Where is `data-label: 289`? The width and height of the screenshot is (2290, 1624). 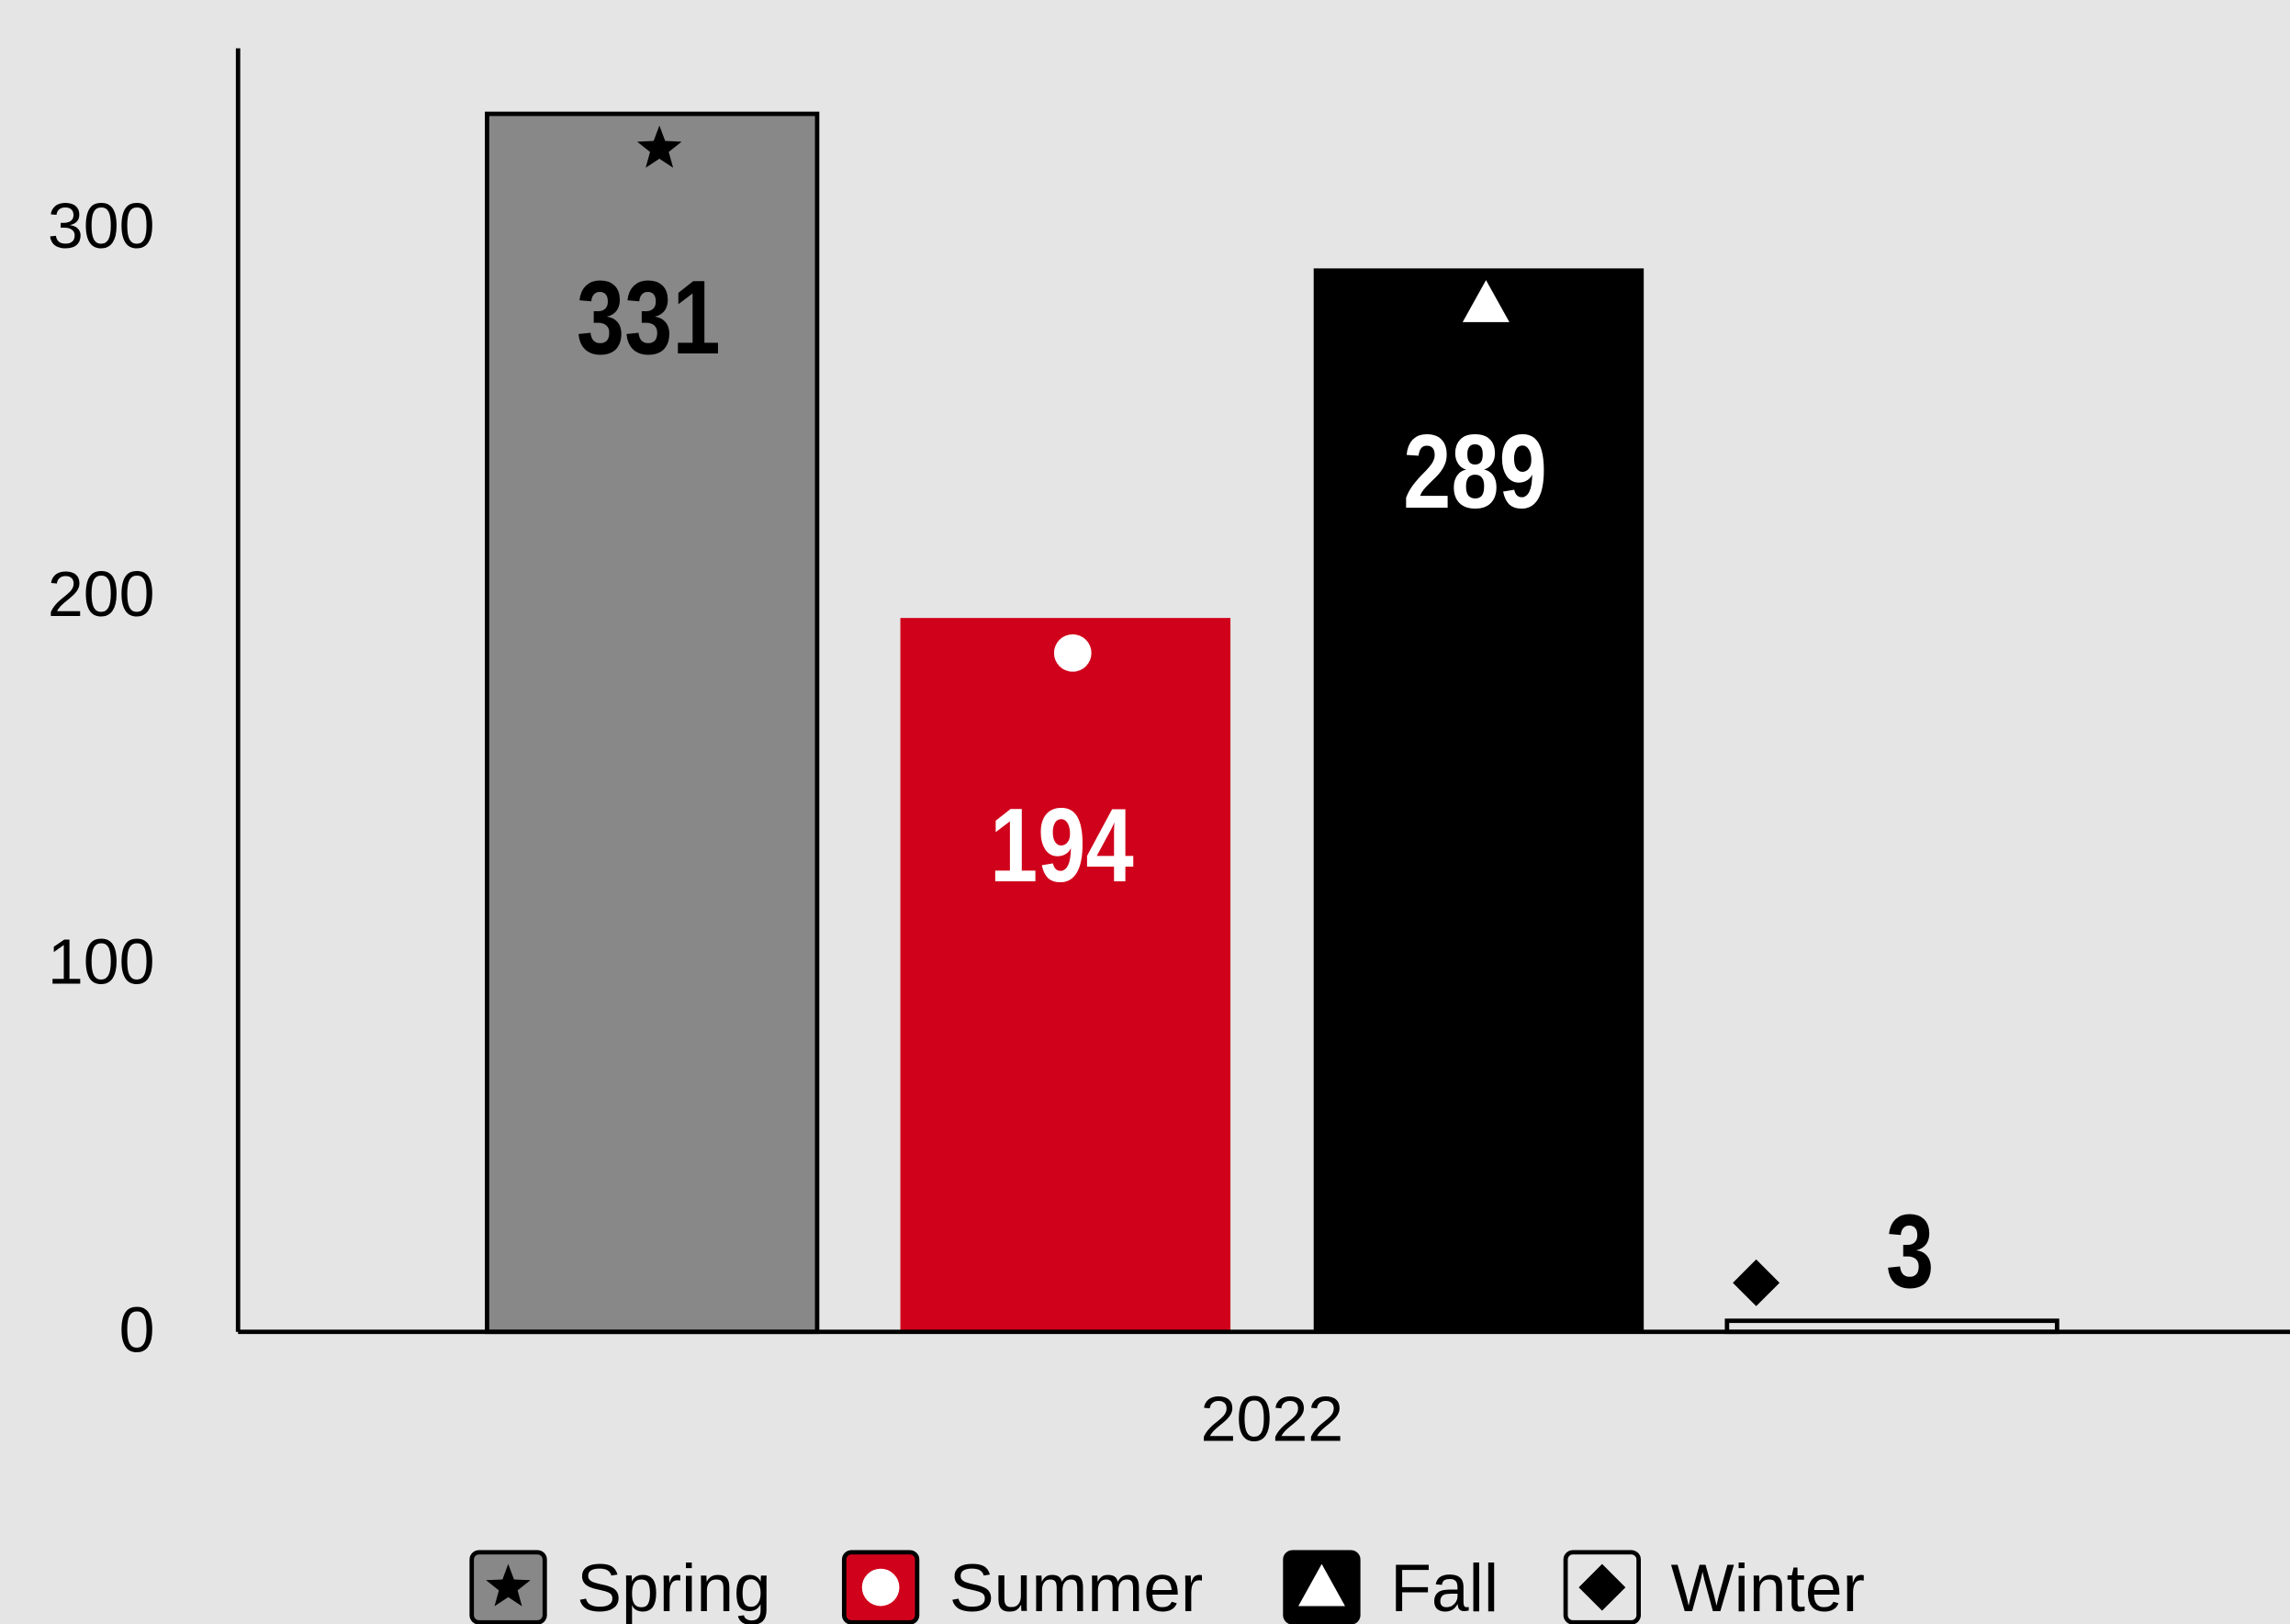
data-label: 289 is located at coordinates (1475, 472).